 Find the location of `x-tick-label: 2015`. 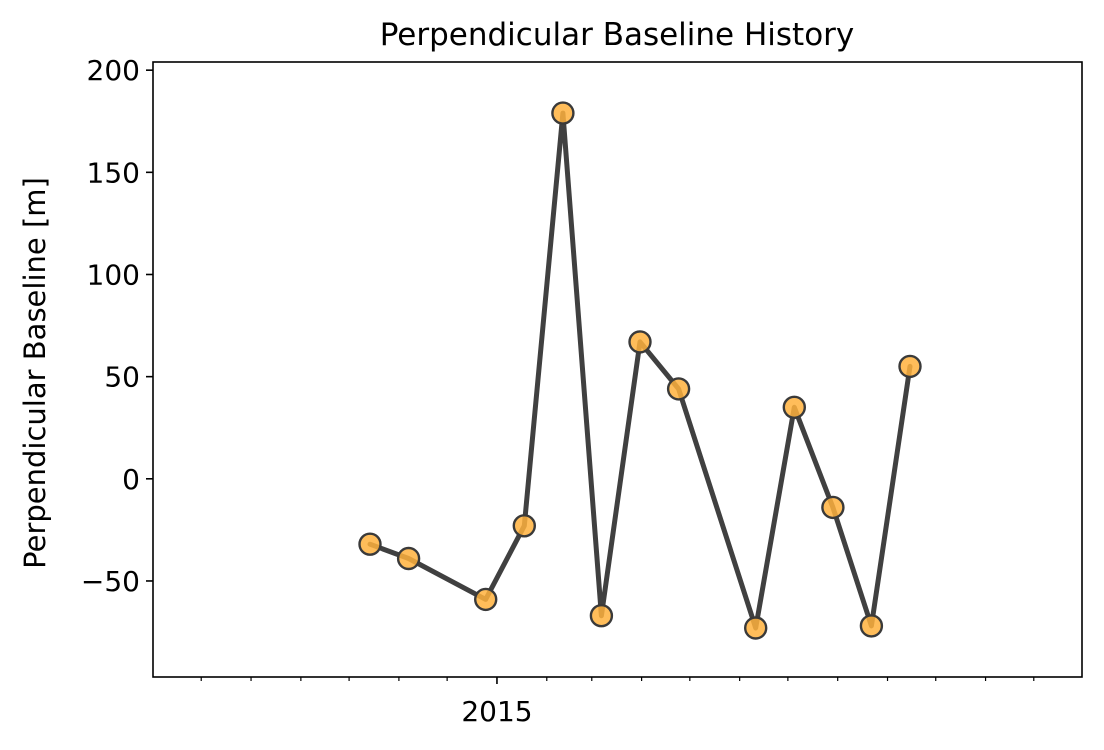

x-tick-label: 2015 is located at coordinates (496, 711).